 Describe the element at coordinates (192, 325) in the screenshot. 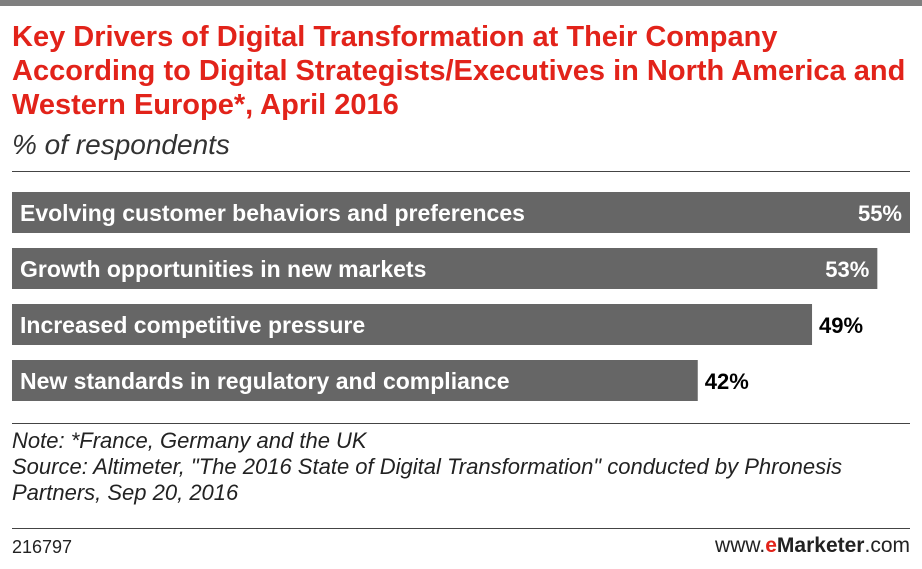

I see `bar-label-2: Increased competitive pressure` at that location.